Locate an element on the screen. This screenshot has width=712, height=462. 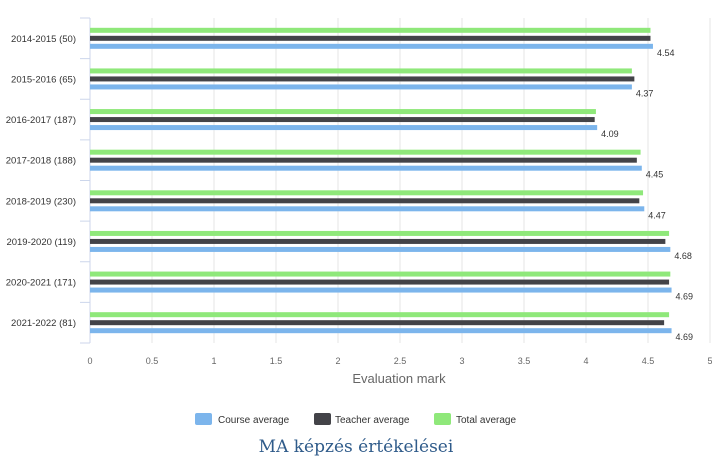
legend-label: Course average is located at coordinates (254, 420).